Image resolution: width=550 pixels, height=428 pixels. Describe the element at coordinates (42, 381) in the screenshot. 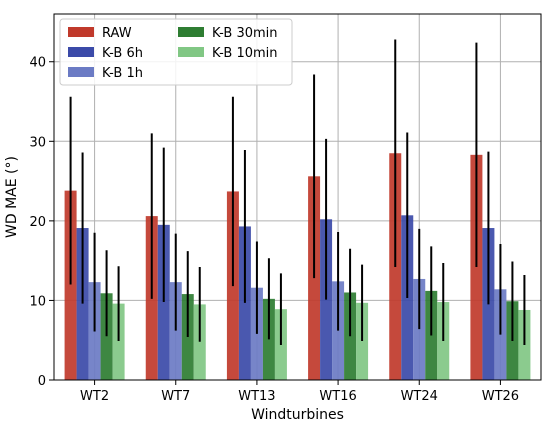

I see `y-tick-label: 0` at that location.